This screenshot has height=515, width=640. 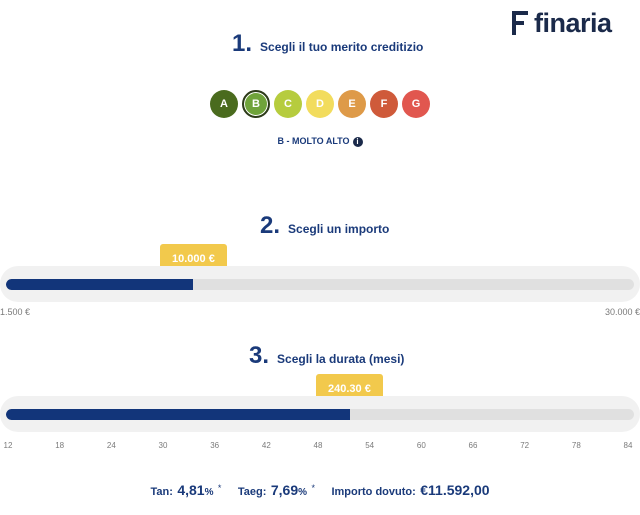 I want to click on grade-d-button: D, so click(x=320, y=104).